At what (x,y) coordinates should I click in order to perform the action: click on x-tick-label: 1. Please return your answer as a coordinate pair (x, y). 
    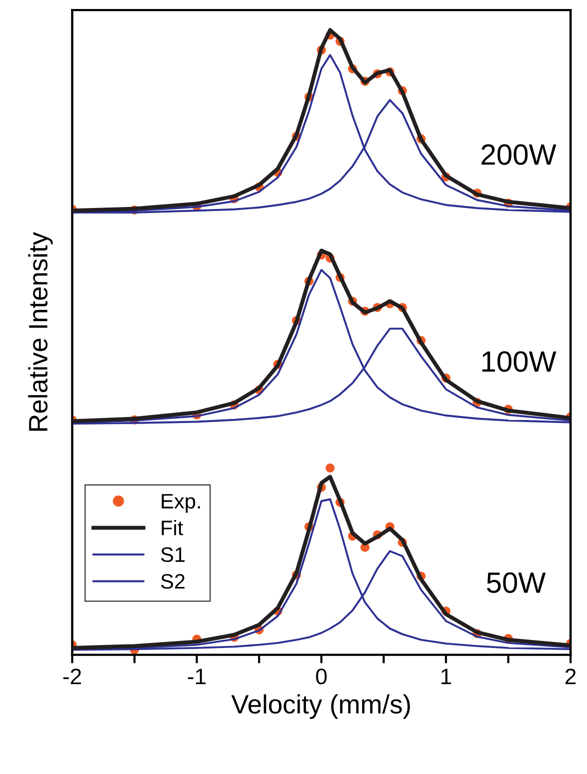
    Looking at the image, I should click on (446, 676).